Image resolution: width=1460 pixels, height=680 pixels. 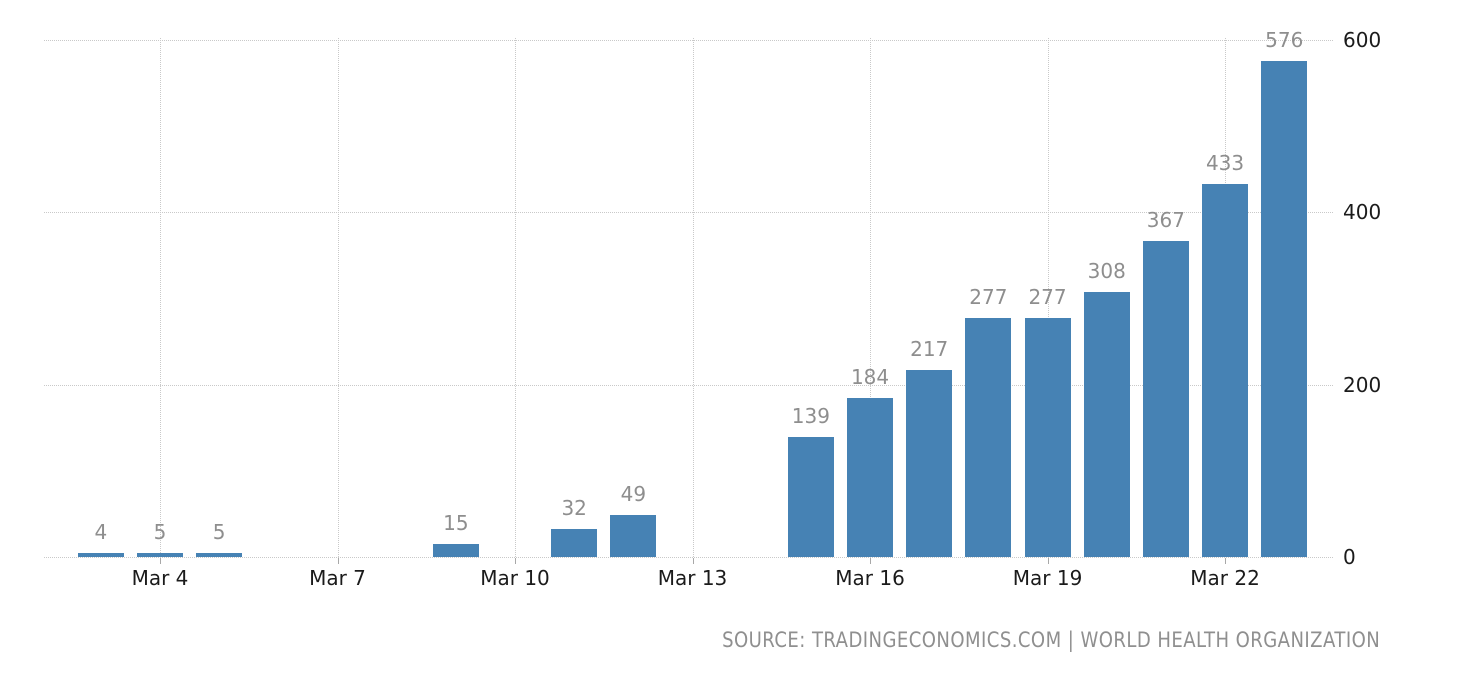 I want to click on bar-value-label: 433, so click(x=1225, y=163).